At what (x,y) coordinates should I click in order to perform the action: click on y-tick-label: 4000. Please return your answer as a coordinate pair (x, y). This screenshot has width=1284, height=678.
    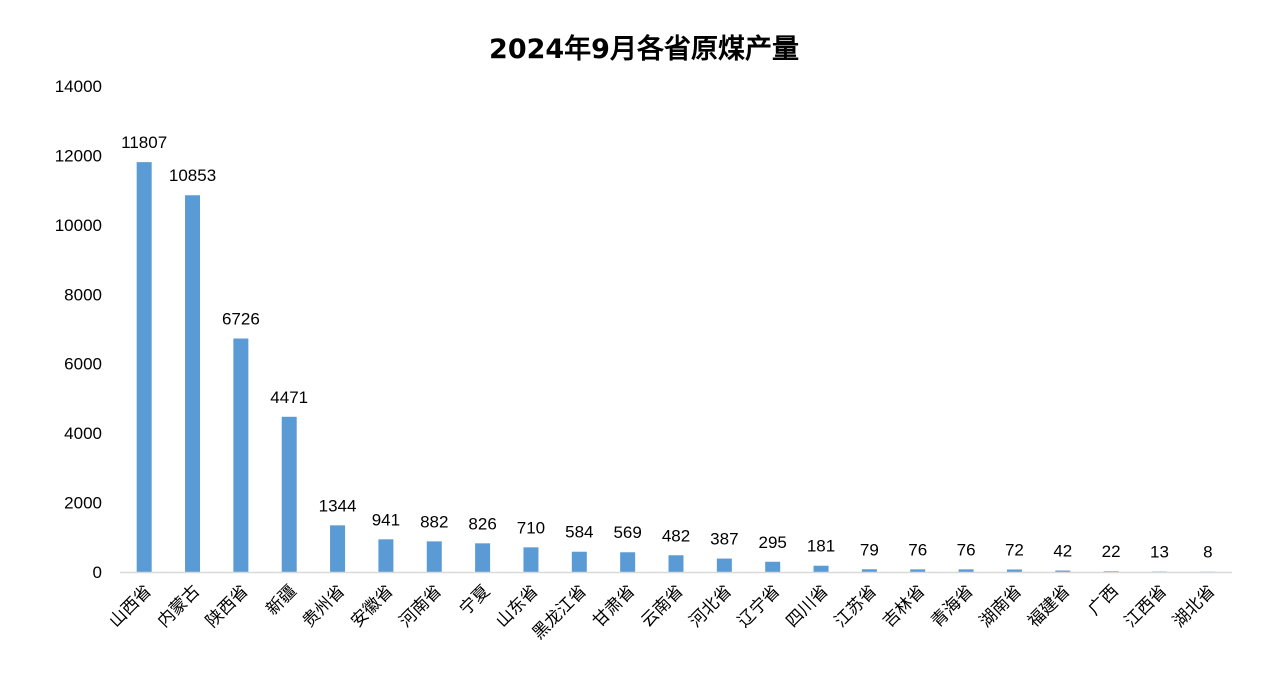
    Looking at the image, I should click on (83, 433).